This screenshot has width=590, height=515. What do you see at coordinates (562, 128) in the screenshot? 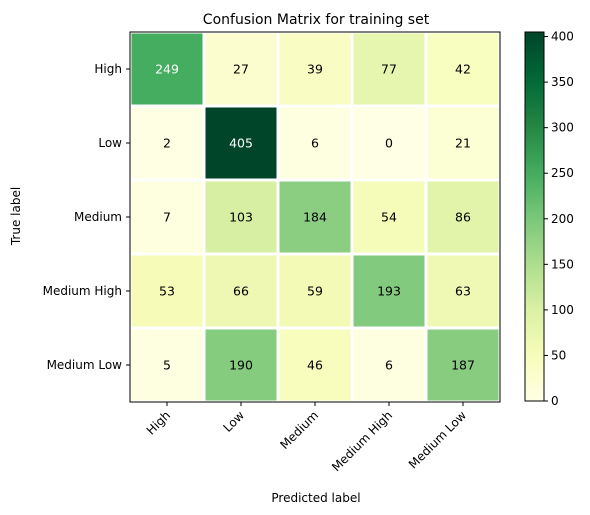
I see `colorbar-tick-label: 300` at bounding box center [562, 128].